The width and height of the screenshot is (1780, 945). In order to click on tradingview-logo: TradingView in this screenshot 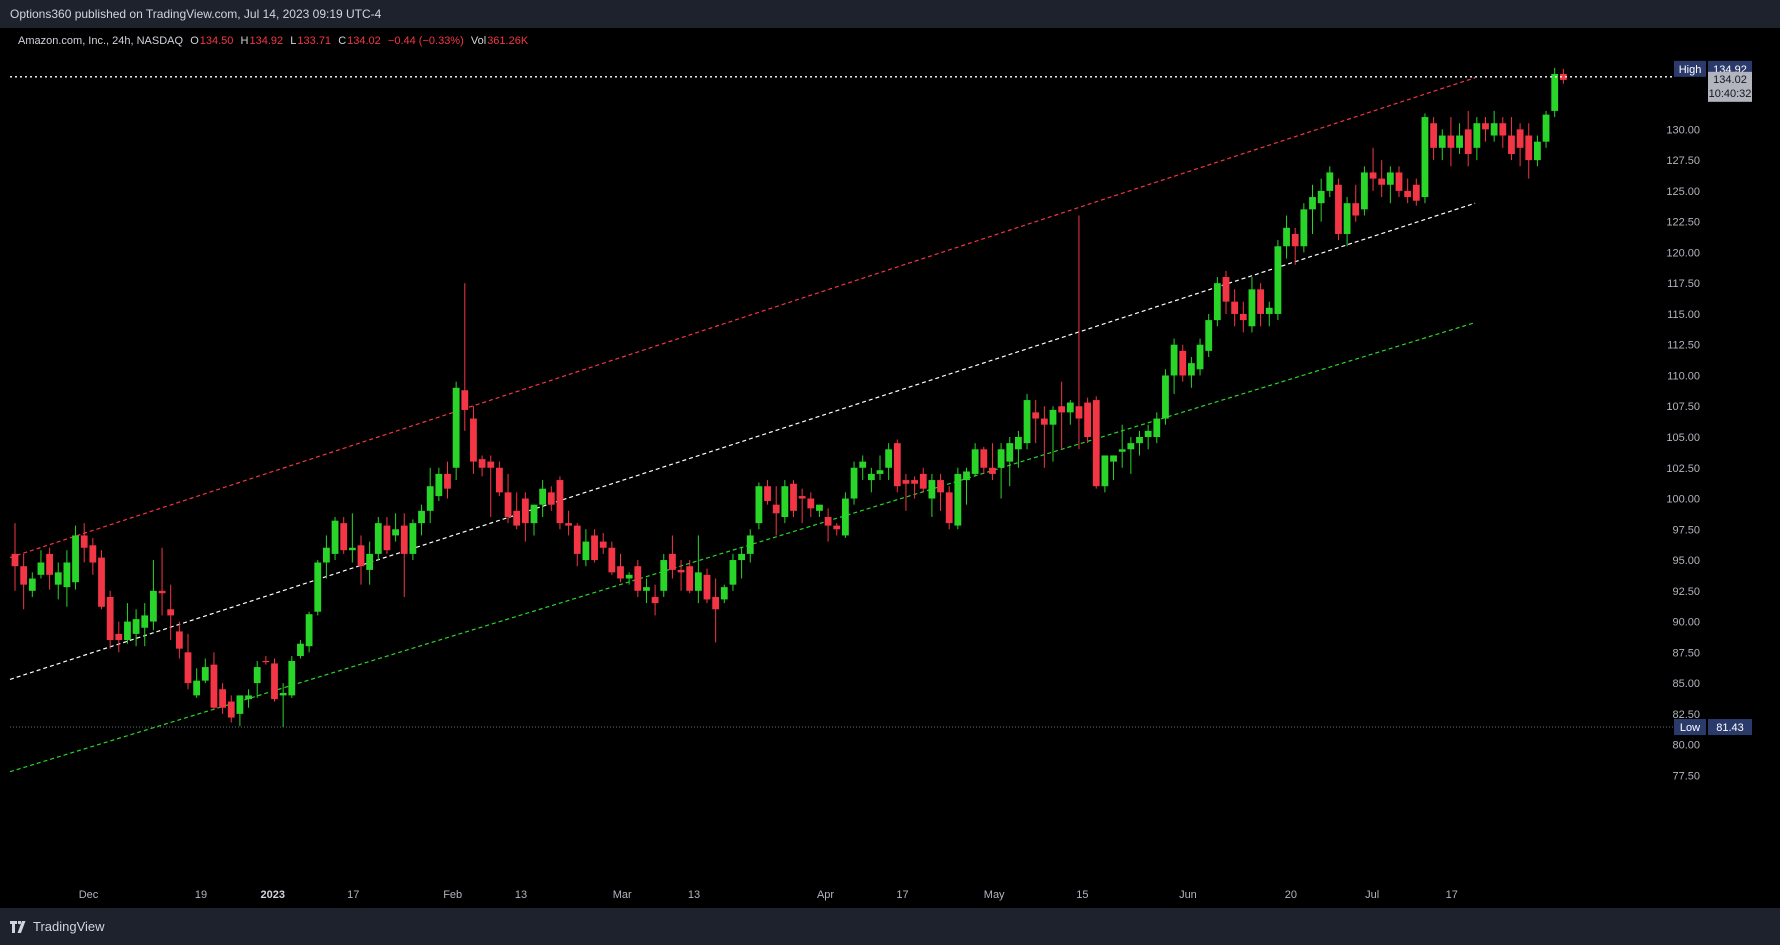, I will do `click(57, 926)`.